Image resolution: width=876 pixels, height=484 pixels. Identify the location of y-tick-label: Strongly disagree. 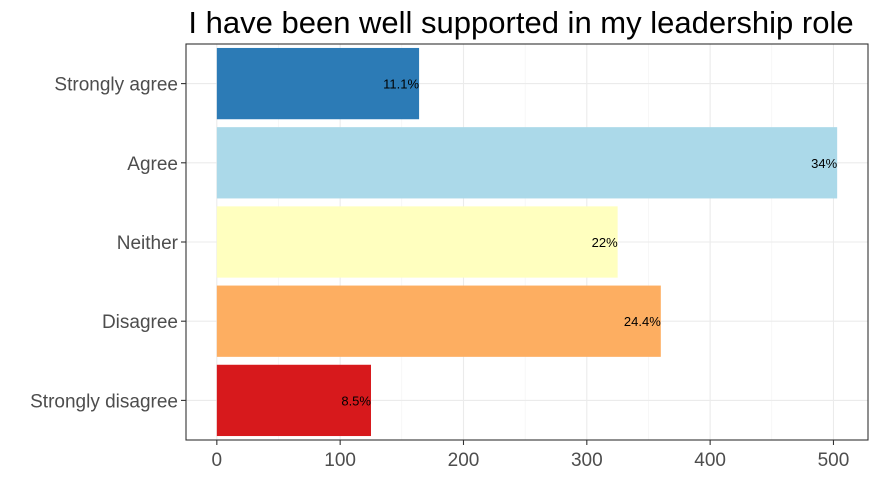
(104, 401).